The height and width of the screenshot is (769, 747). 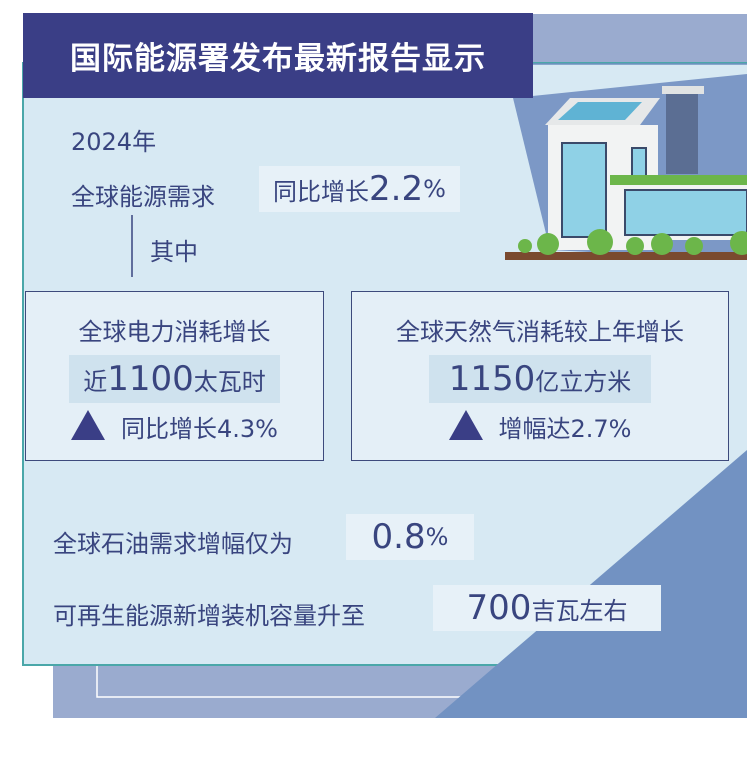 I want to click on renewables-number: 700, so click(x=499, y=608).